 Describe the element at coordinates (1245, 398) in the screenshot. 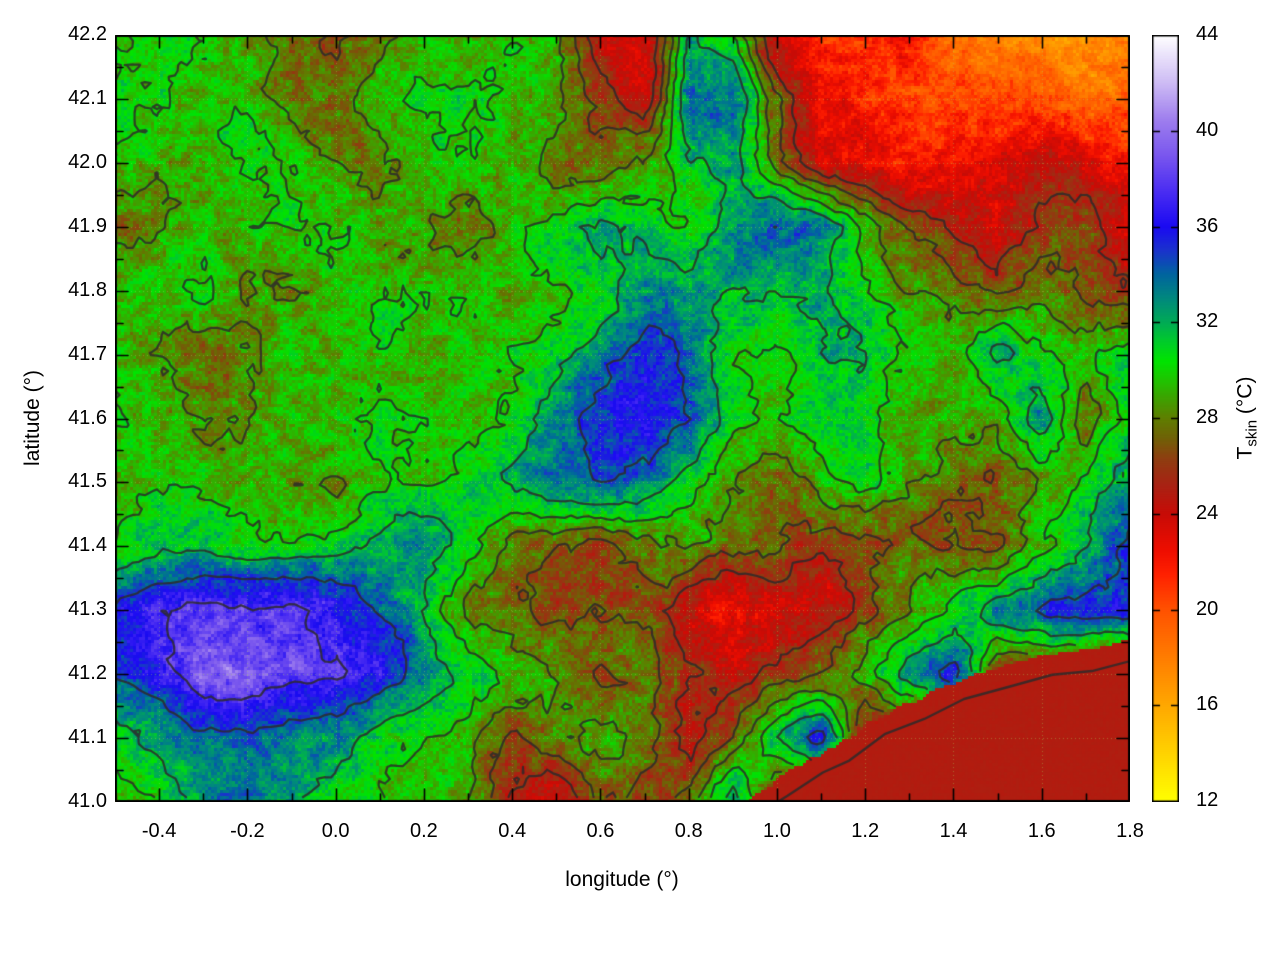

I see `colorbar-label-unit: (°C)` at that location.